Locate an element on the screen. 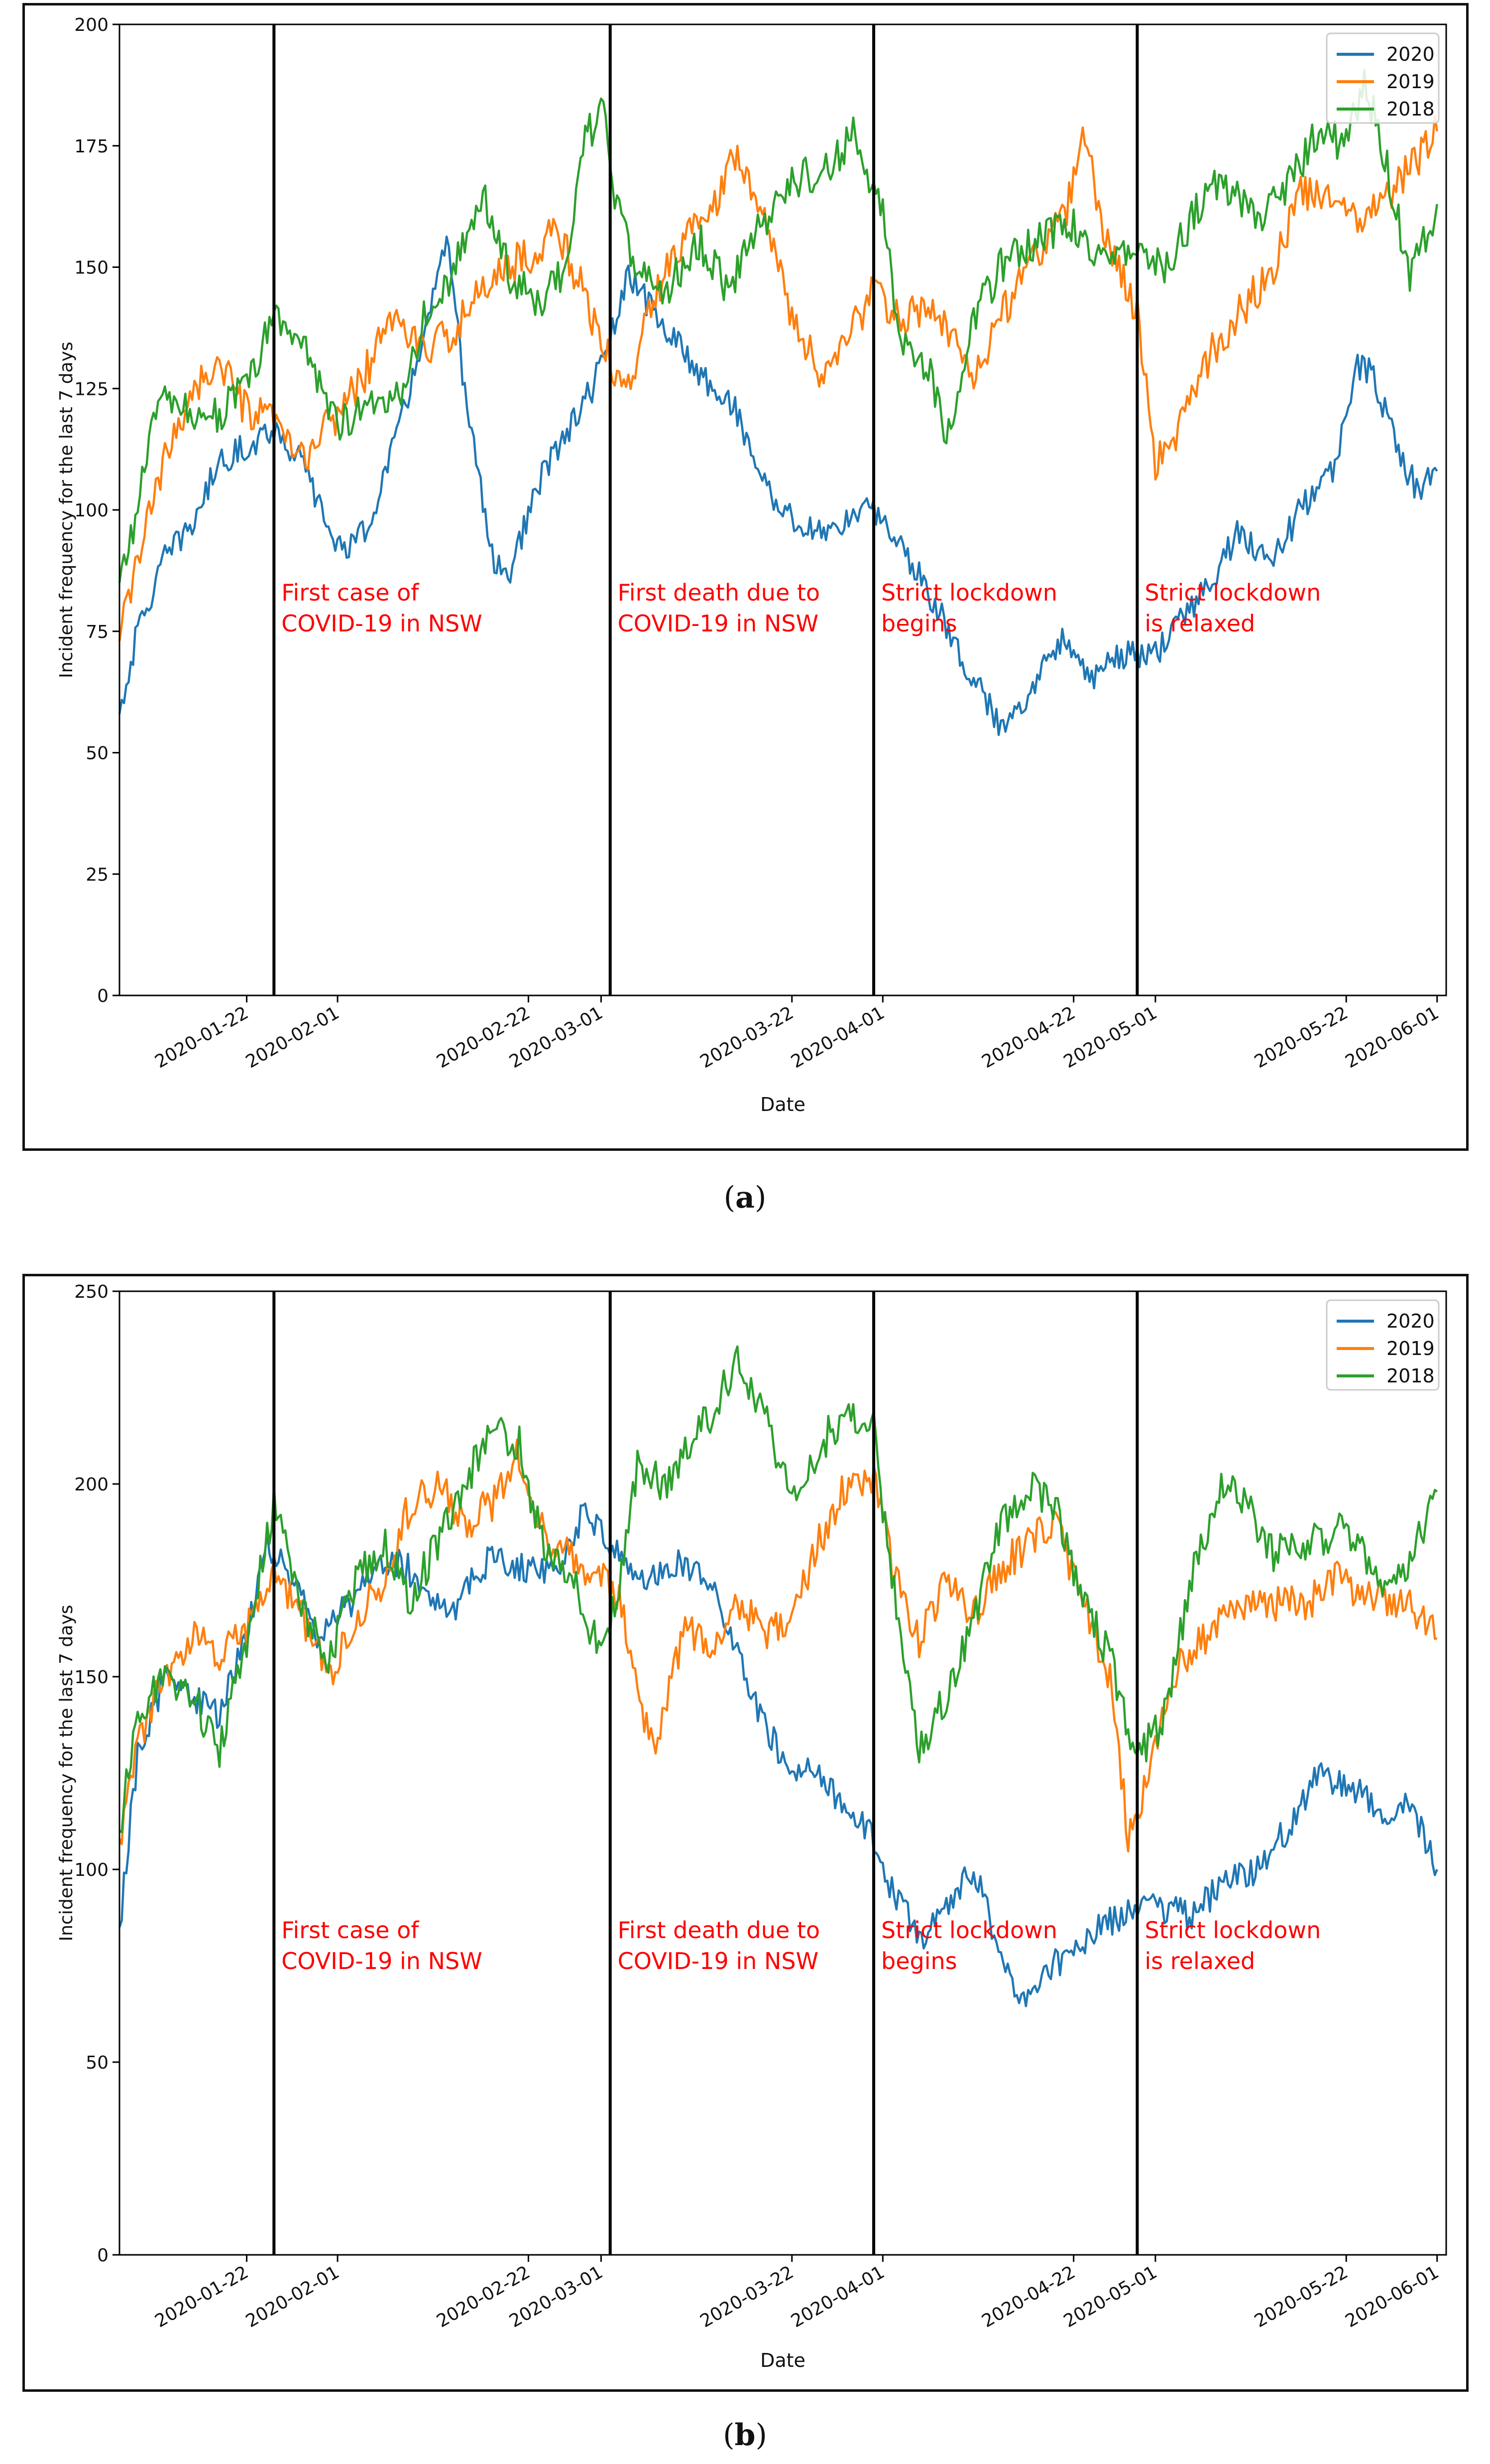  y-tick-label: 125 is located at coordinates (91, 389).